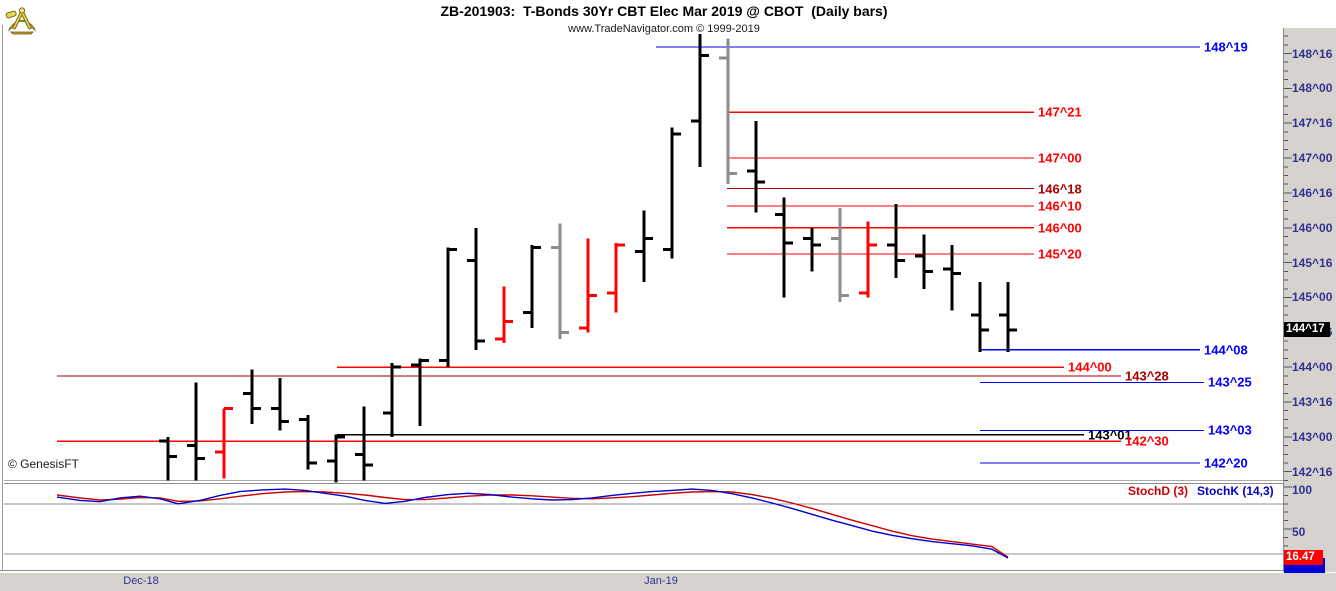 The height and width of the screenshot is (591, 1336). I want to click on level-label-147-00: 147^00, so click(1060, 158).